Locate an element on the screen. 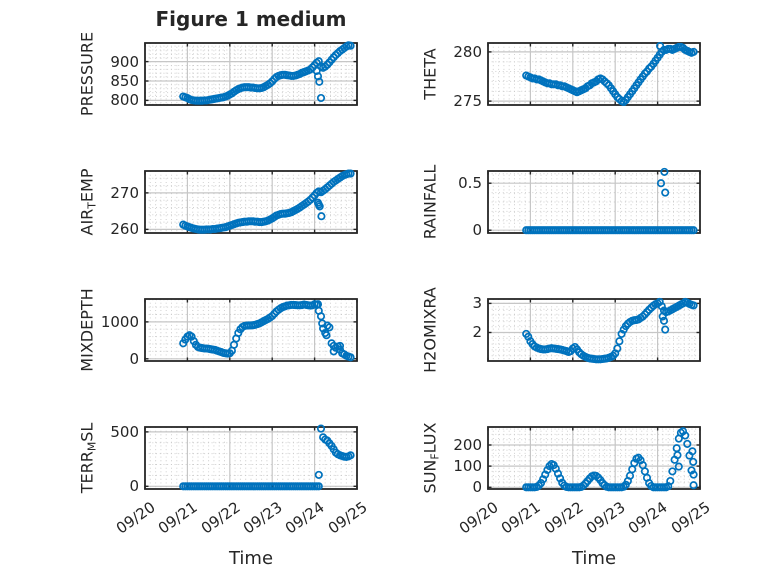 This screenshot has width=778, height=583. subplot-h2omixra is located at coordinates (594, 330).